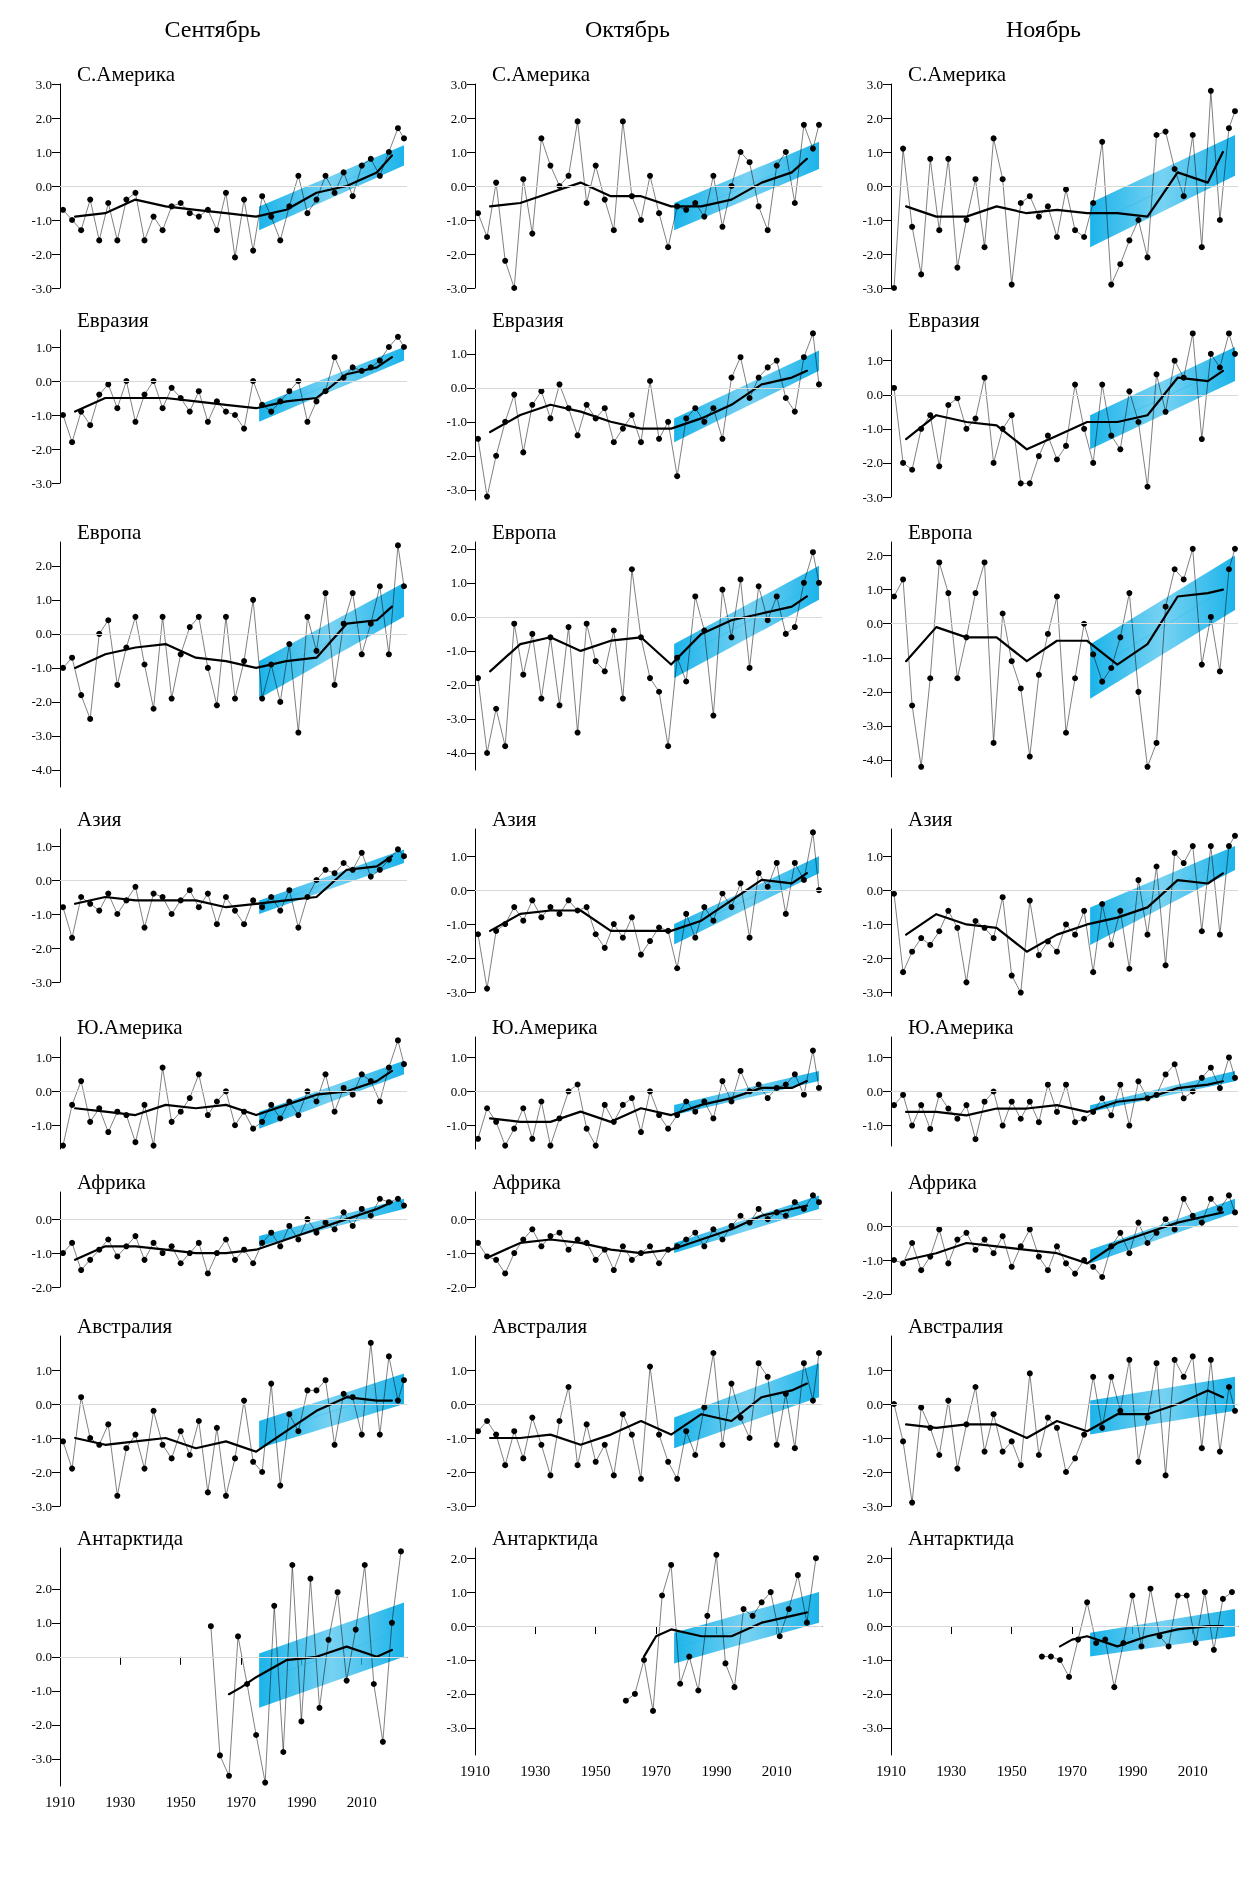 The height and width of the screenshot is (1877, 1260). Describe the element at coordinates (43, 84) in the screenshot. I see `y-tick-label: 3.0` at that location.